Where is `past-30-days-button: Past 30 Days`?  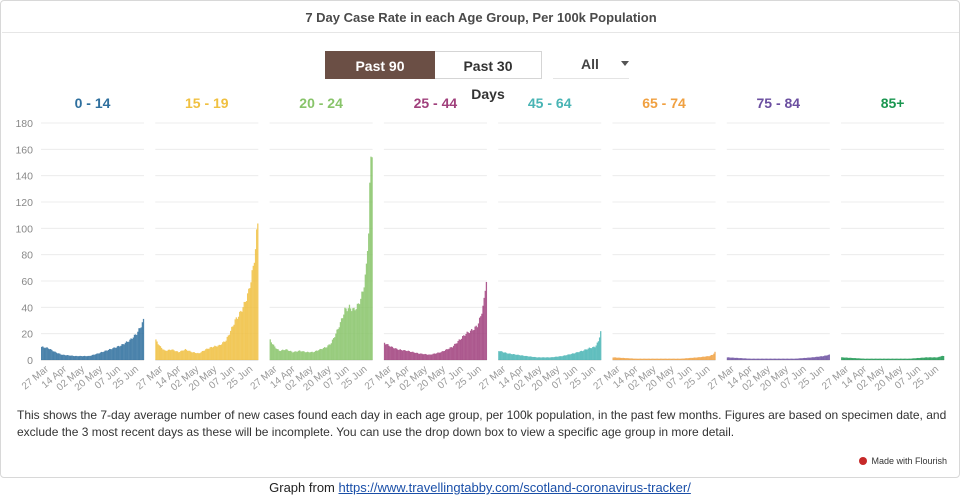 past-30-days-button: Past 30 Days is located at coordinates (488, 76).